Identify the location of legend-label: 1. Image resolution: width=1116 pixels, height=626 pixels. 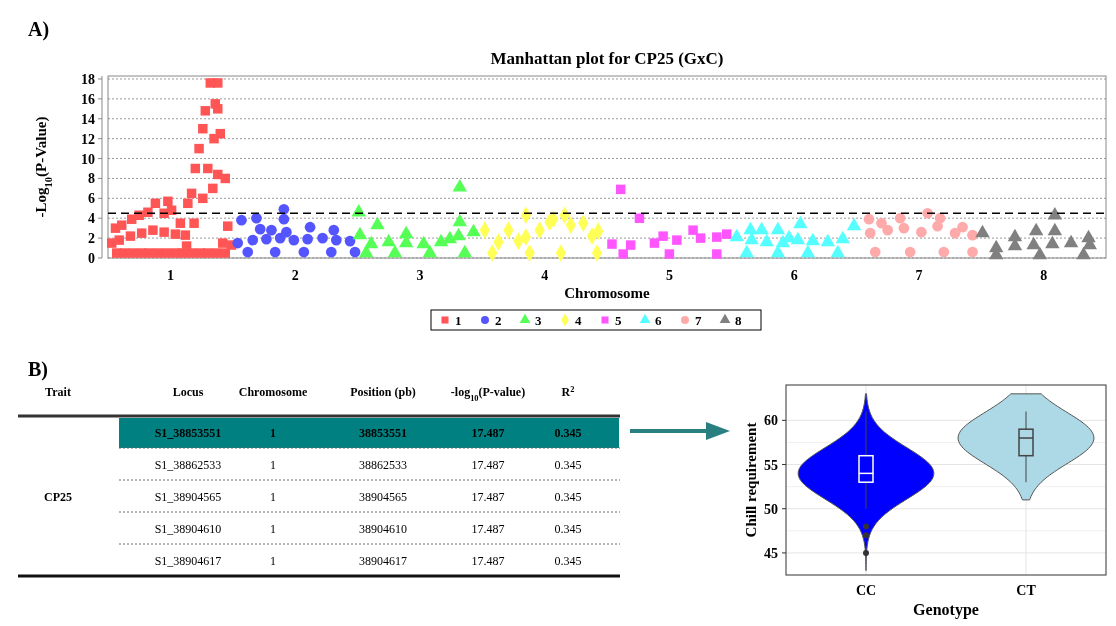
(458, 320).